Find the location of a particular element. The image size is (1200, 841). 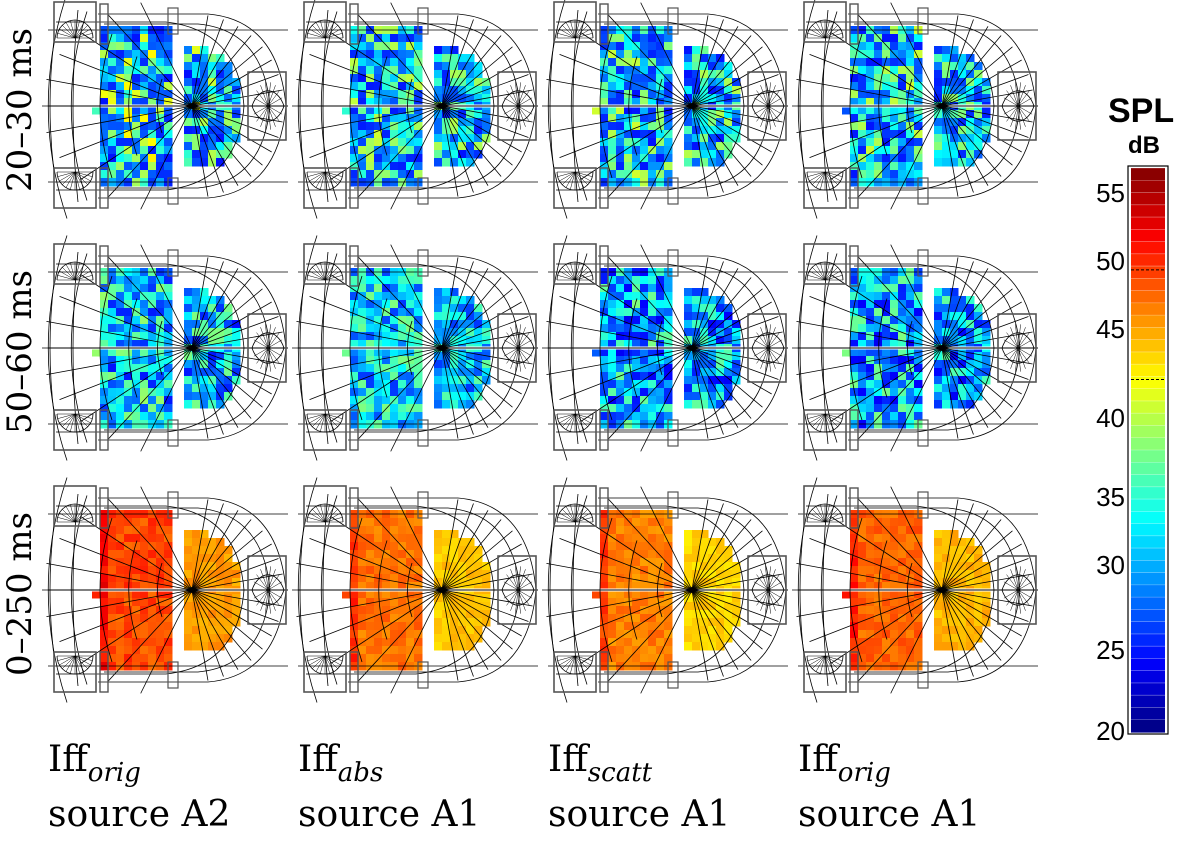

panel-r2-c3 is located at coordinates (915, 590).